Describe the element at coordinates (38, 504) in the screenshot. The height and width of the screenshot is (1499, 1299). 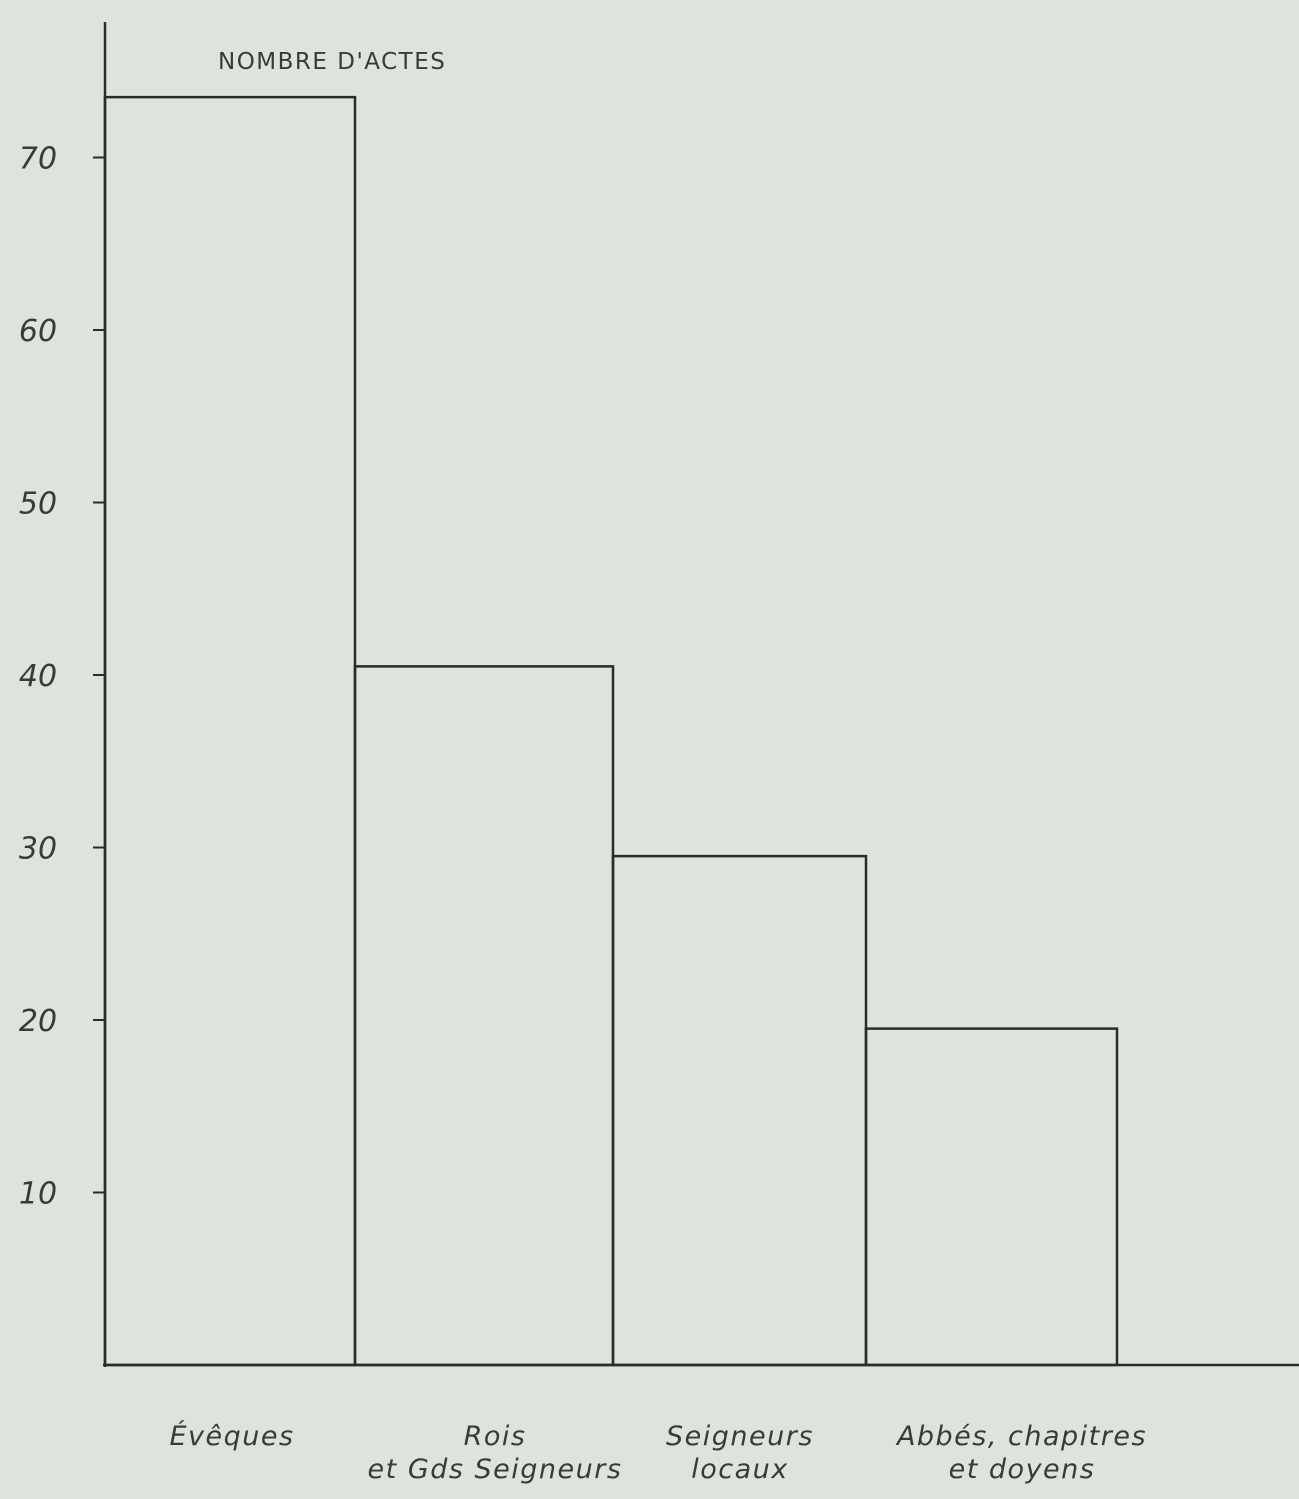
I see `y-tick-label-50: 50` at that location.